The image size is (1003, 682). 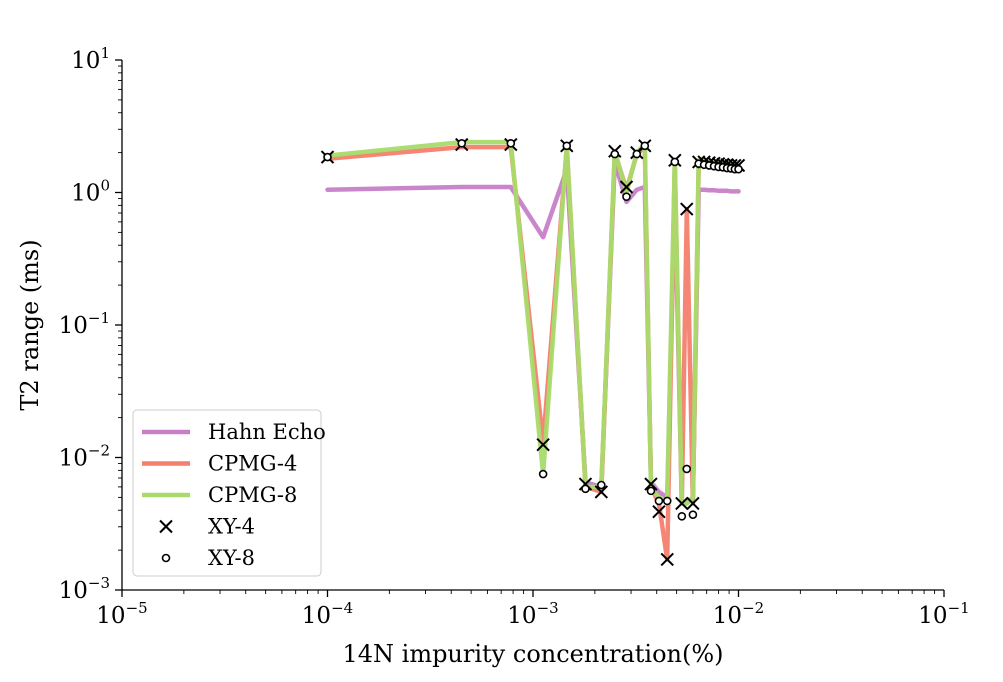 I want to click on y-axis-label: T2 range (ms), so click(x=30, y=324).